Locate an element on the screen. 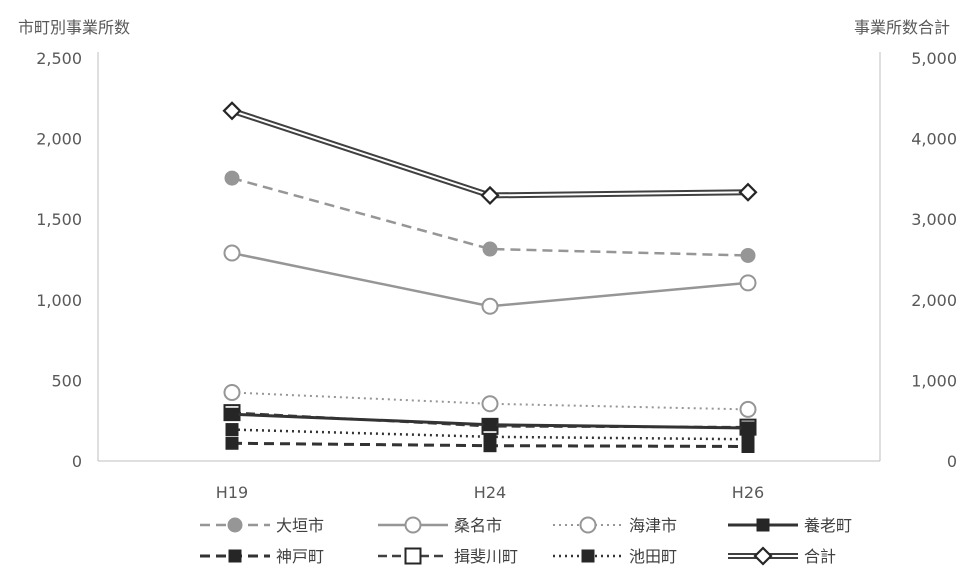 This screenshot has width=963, height=578. series-line-inner is located at coordinates (490, 153).